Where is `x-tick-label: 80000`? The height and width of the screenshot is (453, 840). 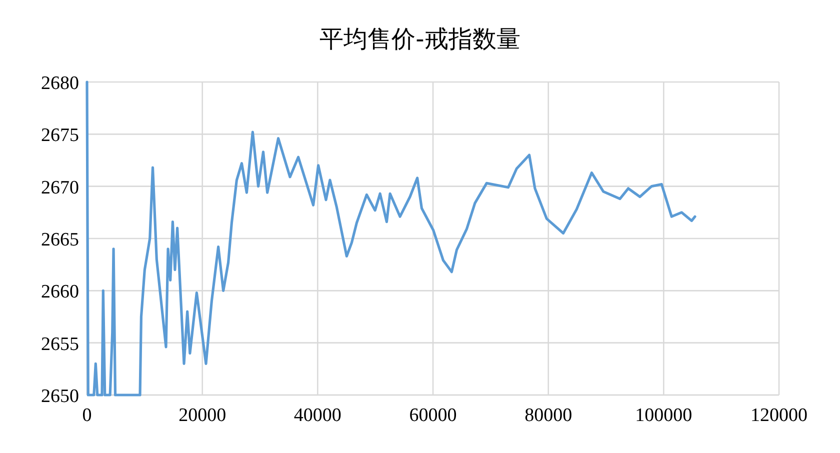 x-tick-label: 80000 is located at coordinates (548, 415).